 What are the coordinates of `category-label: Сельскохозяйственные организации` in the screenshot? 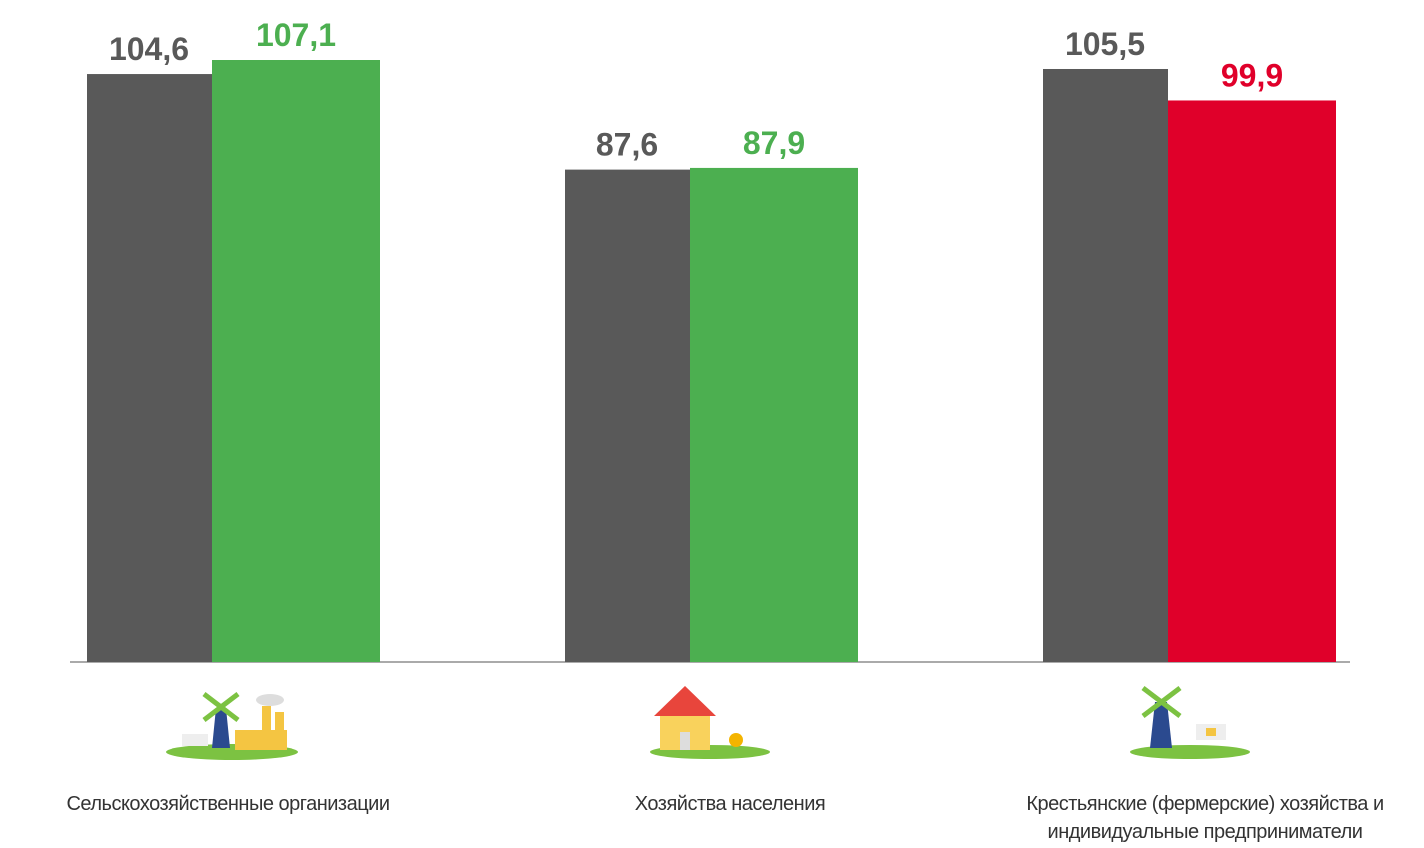 It's located at (228, 804).